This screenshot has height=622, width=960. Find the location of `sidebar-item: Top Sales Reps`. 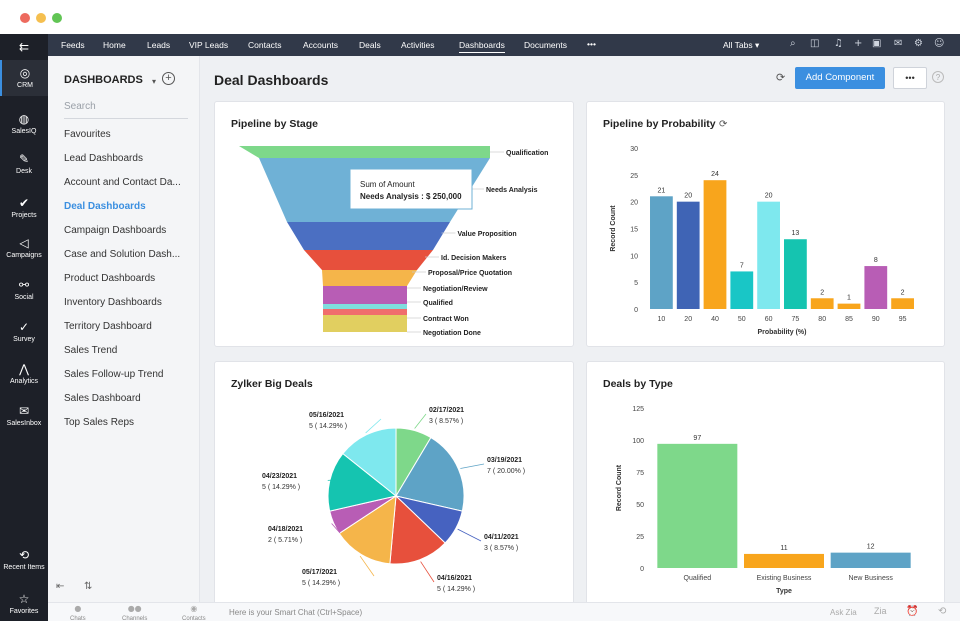

sidebar-item: Top Sales Reps is located at coordinates (99, 422).